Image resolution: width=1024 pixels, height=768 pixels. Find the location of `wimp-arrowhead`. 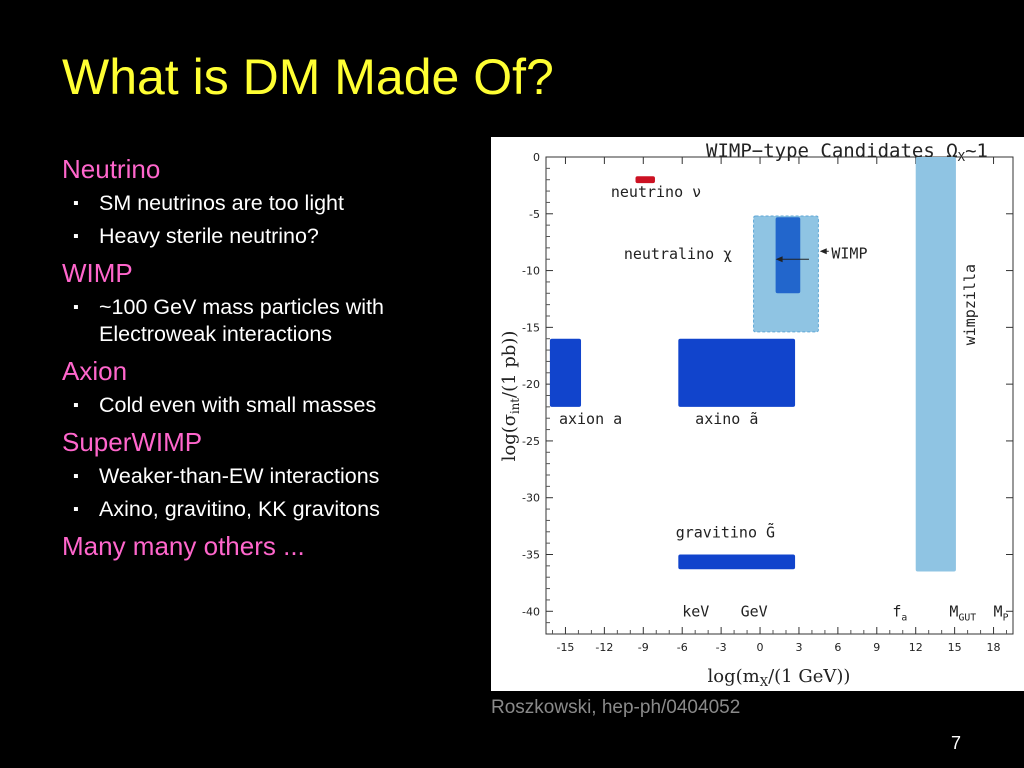

wimp-arrowhead is located at coordinates (823, 251).